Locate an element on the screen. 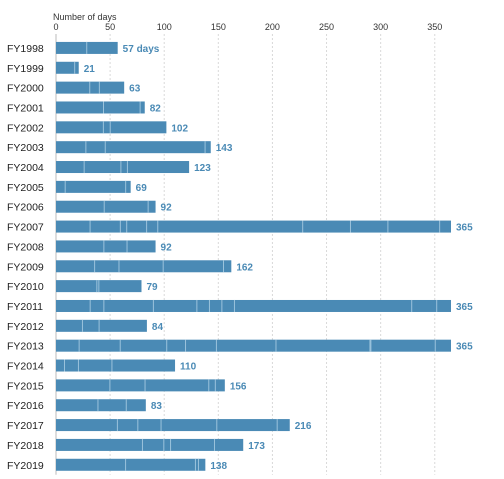  category-label: FY2006 is located at coordinates (25, 208).